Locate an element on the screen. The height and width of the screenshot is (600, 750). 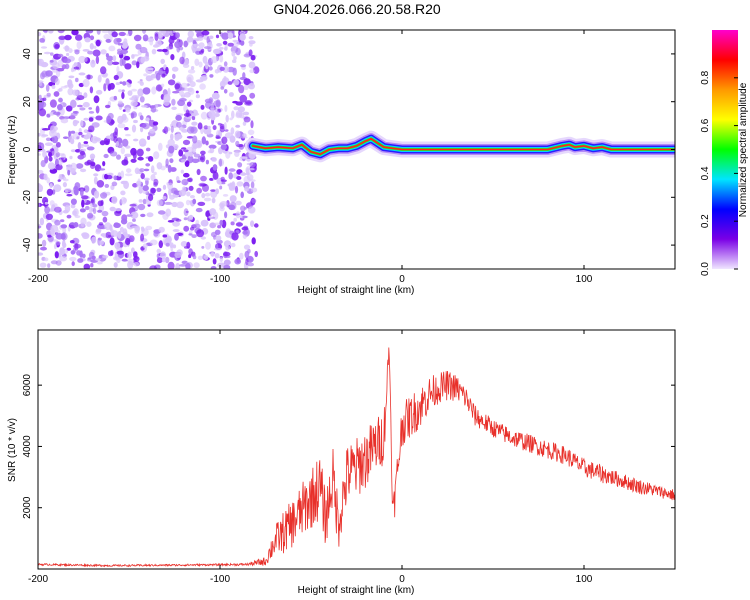
colorbar-tick-label: 0.2 is located at coordinates (705, 221).